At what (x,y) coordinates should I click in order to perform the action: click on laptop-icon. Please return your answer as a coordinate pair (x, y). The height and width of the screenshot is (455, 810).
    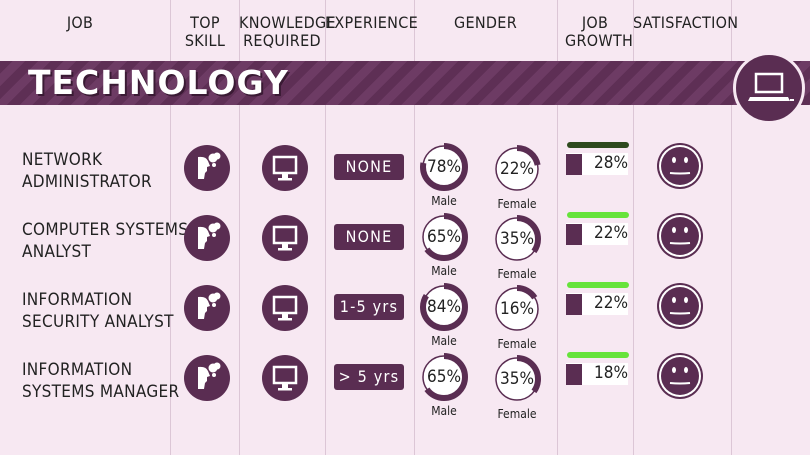
    Looking at the image, I should click on (771, 86).